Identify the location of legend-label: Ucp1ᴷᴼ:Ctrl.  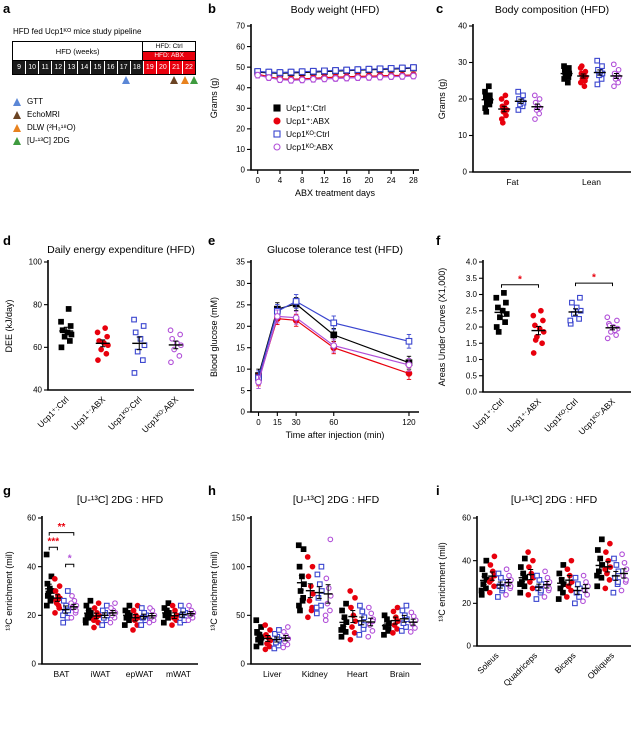
(307, 134).